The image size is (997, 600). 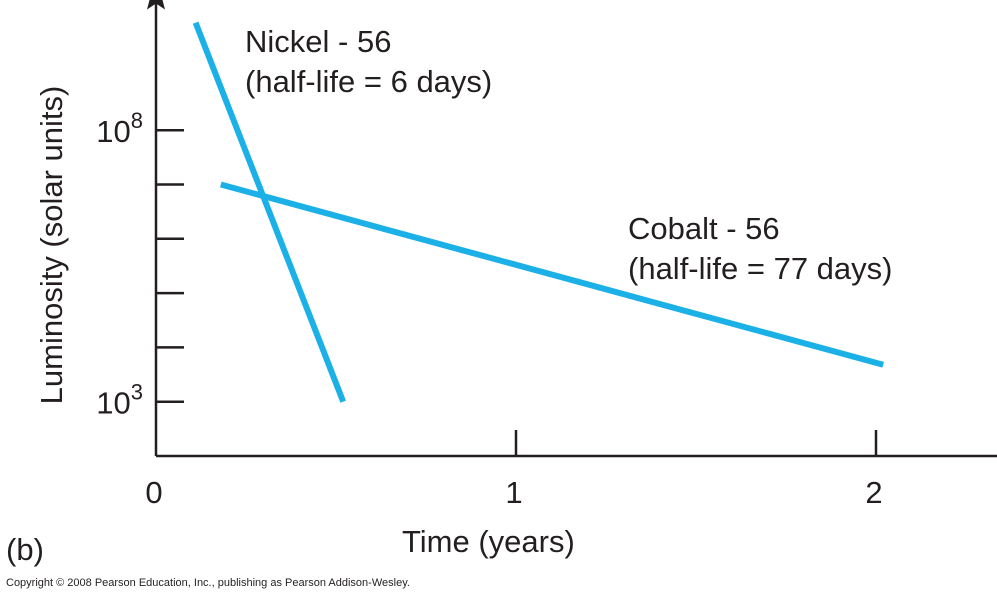 I want to click on y-tick-label: 10³, so click(x=119, y=400).